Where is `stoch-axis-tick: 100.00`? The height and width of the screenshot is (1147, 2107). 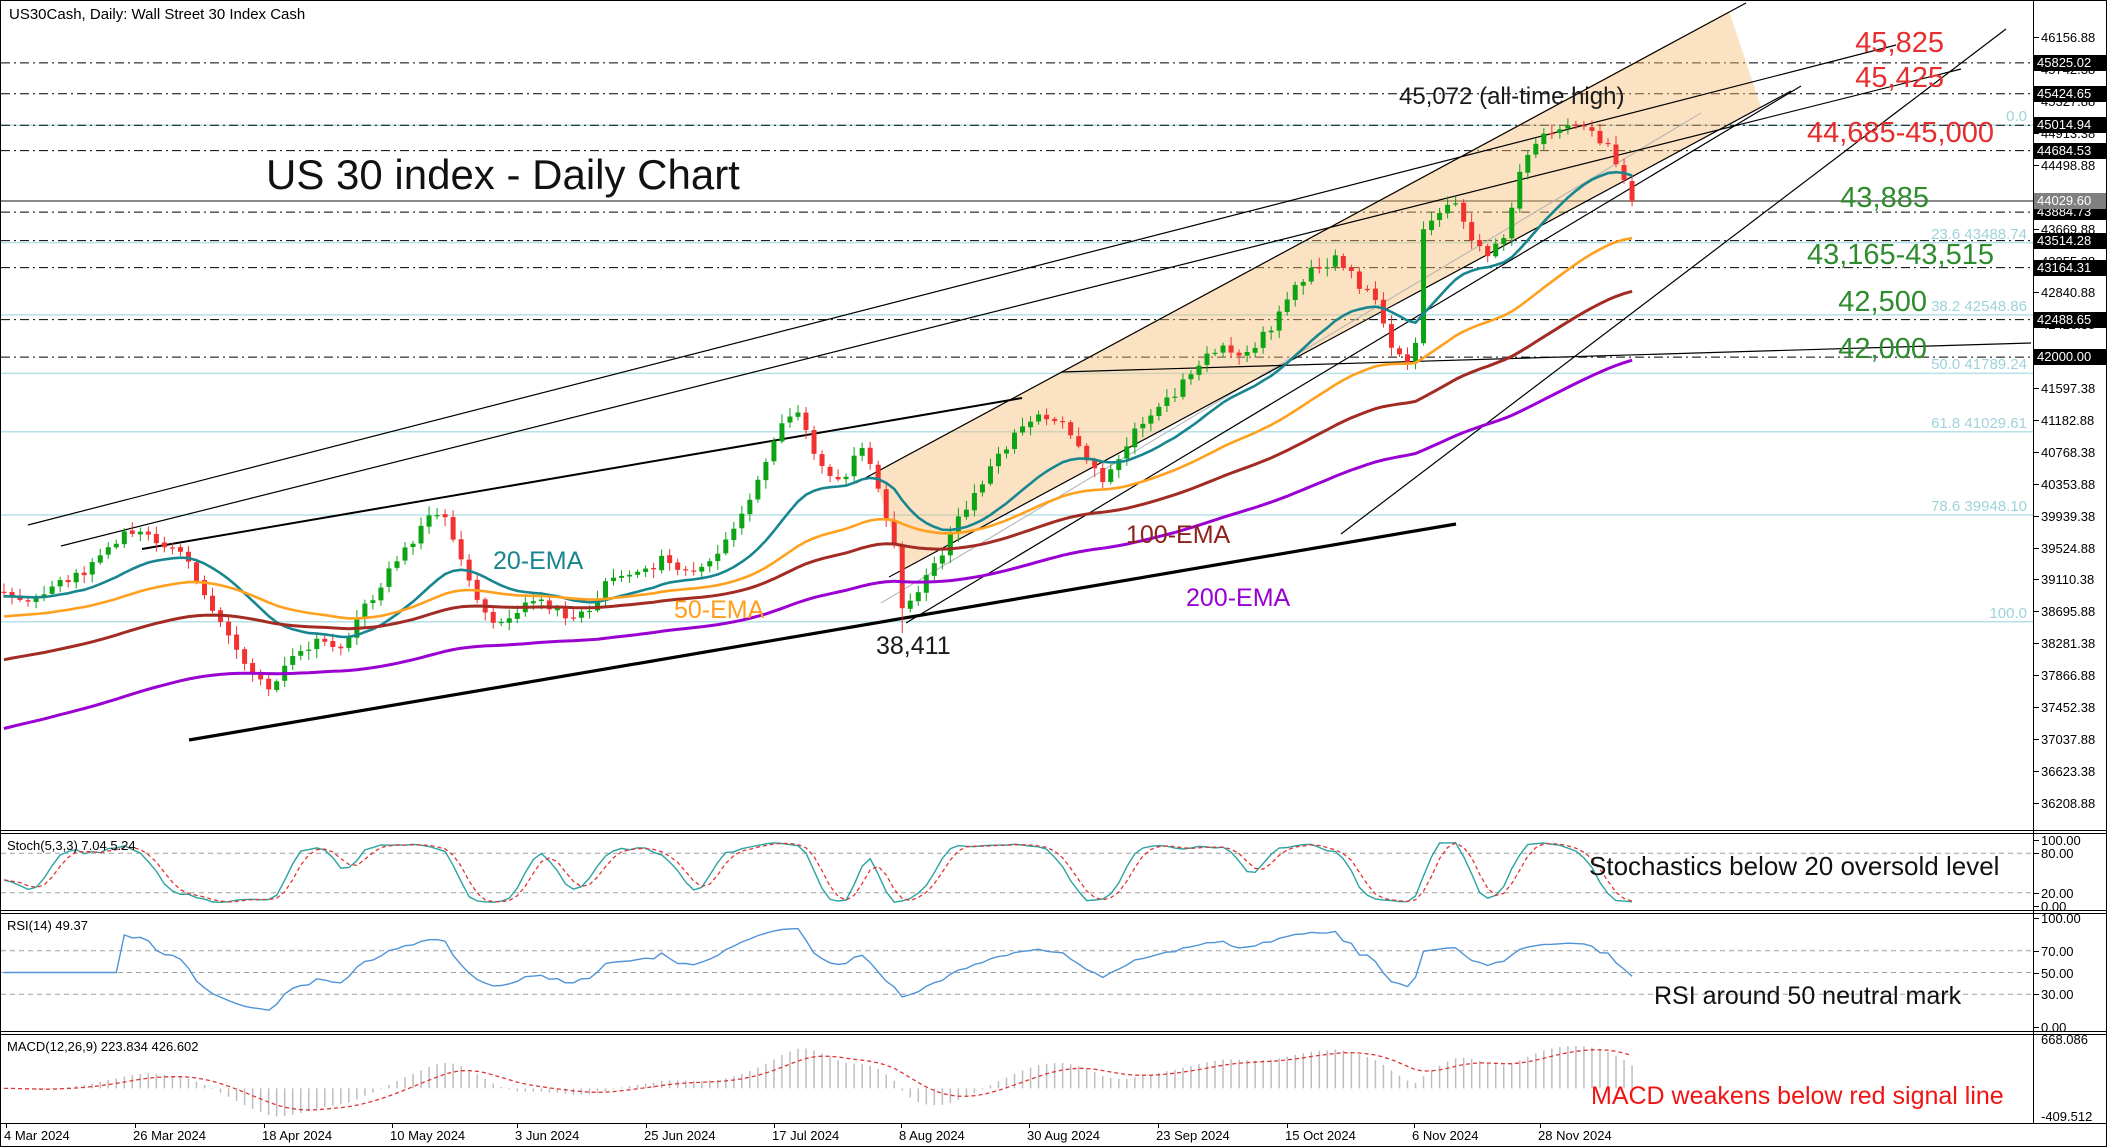
stoch-axis-tick: 100.00 is located at coordinates (2061, 840).